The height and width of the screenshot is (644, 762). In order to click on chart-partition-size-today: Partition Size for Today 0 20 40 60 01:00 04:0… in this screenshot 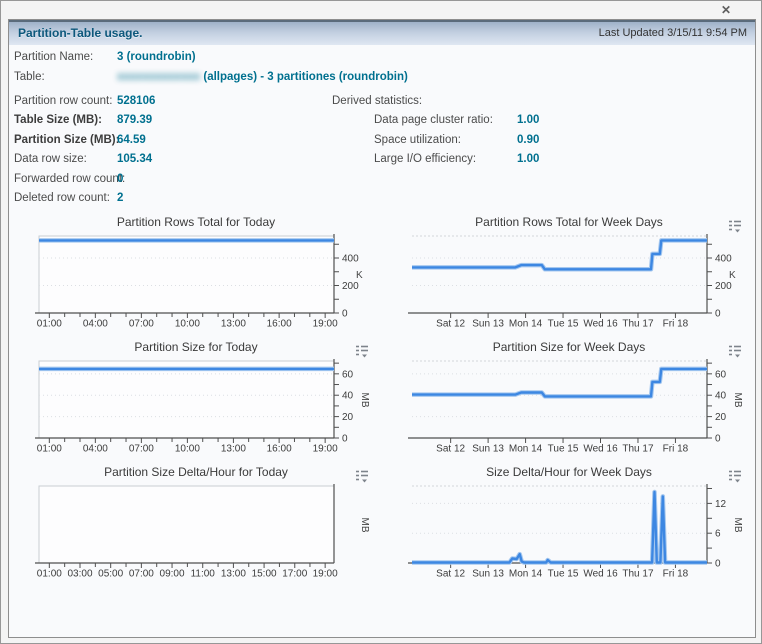, I will do `click(196, 400)`.